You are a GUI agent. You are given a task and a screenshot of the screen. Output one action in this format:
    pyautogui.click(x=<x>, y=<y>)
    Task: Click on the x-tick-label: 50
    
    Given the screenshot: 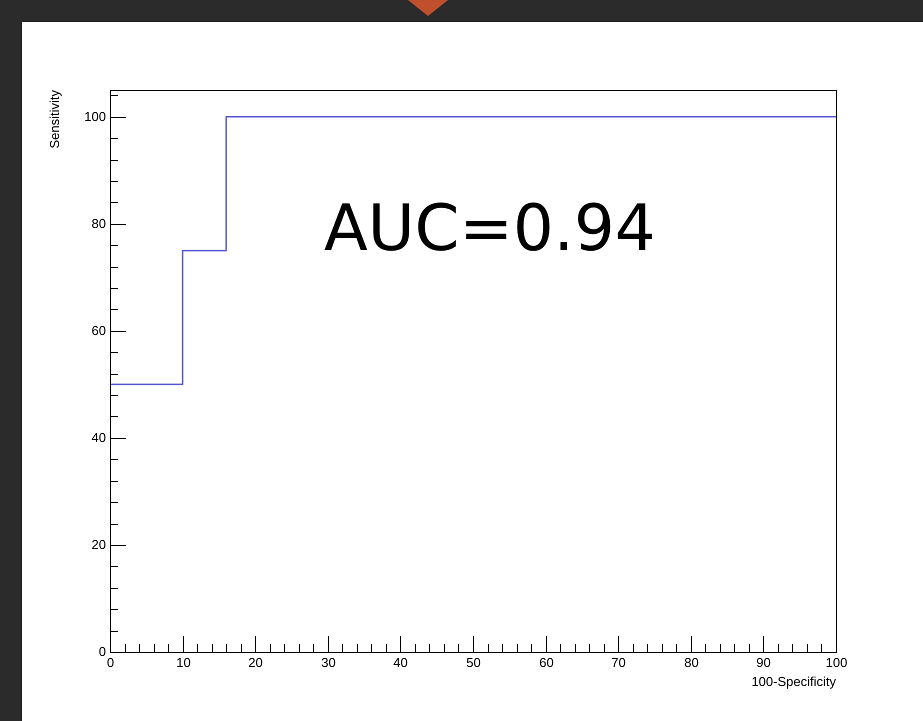 What is the action you would take?
    pyautogui.click(x=473, y=662)
    